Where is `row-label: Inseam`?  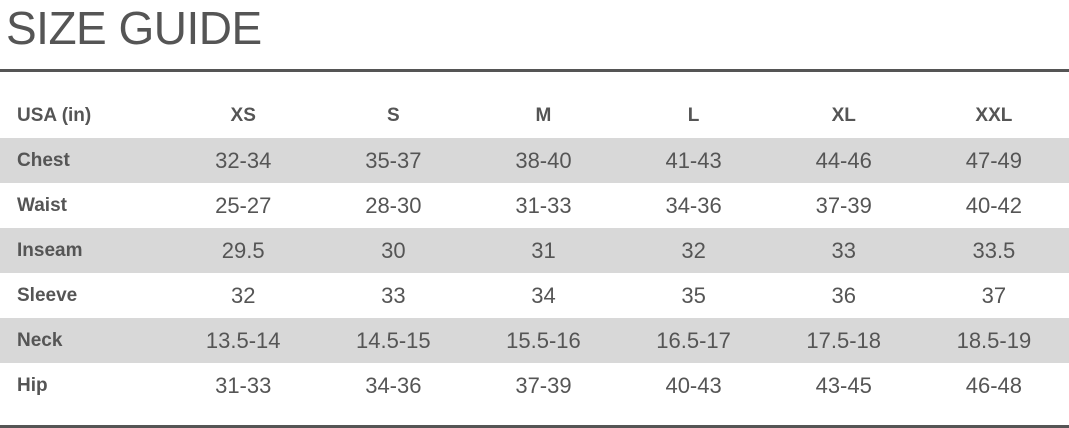 row-label: Inseam is located at coordinates (84, 250).